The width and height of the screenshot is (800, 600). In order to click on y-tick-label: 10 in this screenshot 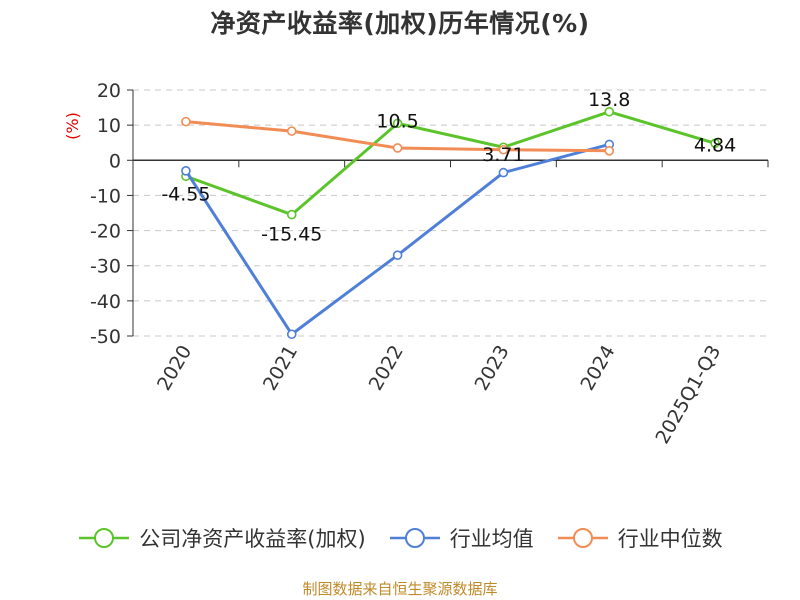, I will do `click(109, 126)`.